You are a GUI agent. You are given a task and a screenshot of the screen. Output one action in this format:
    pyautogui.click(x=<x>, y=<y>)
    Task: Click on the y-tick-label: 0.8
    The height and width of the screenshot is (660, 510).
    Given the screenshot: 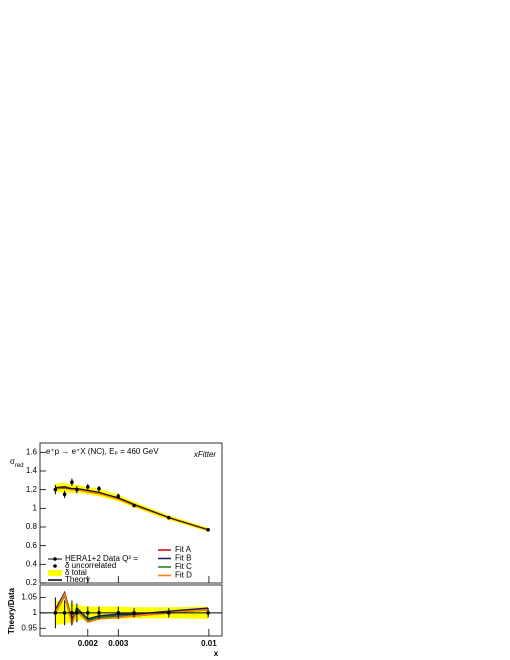 What is the action you would take?
    pyautogui.click(x=32, y=526)
    